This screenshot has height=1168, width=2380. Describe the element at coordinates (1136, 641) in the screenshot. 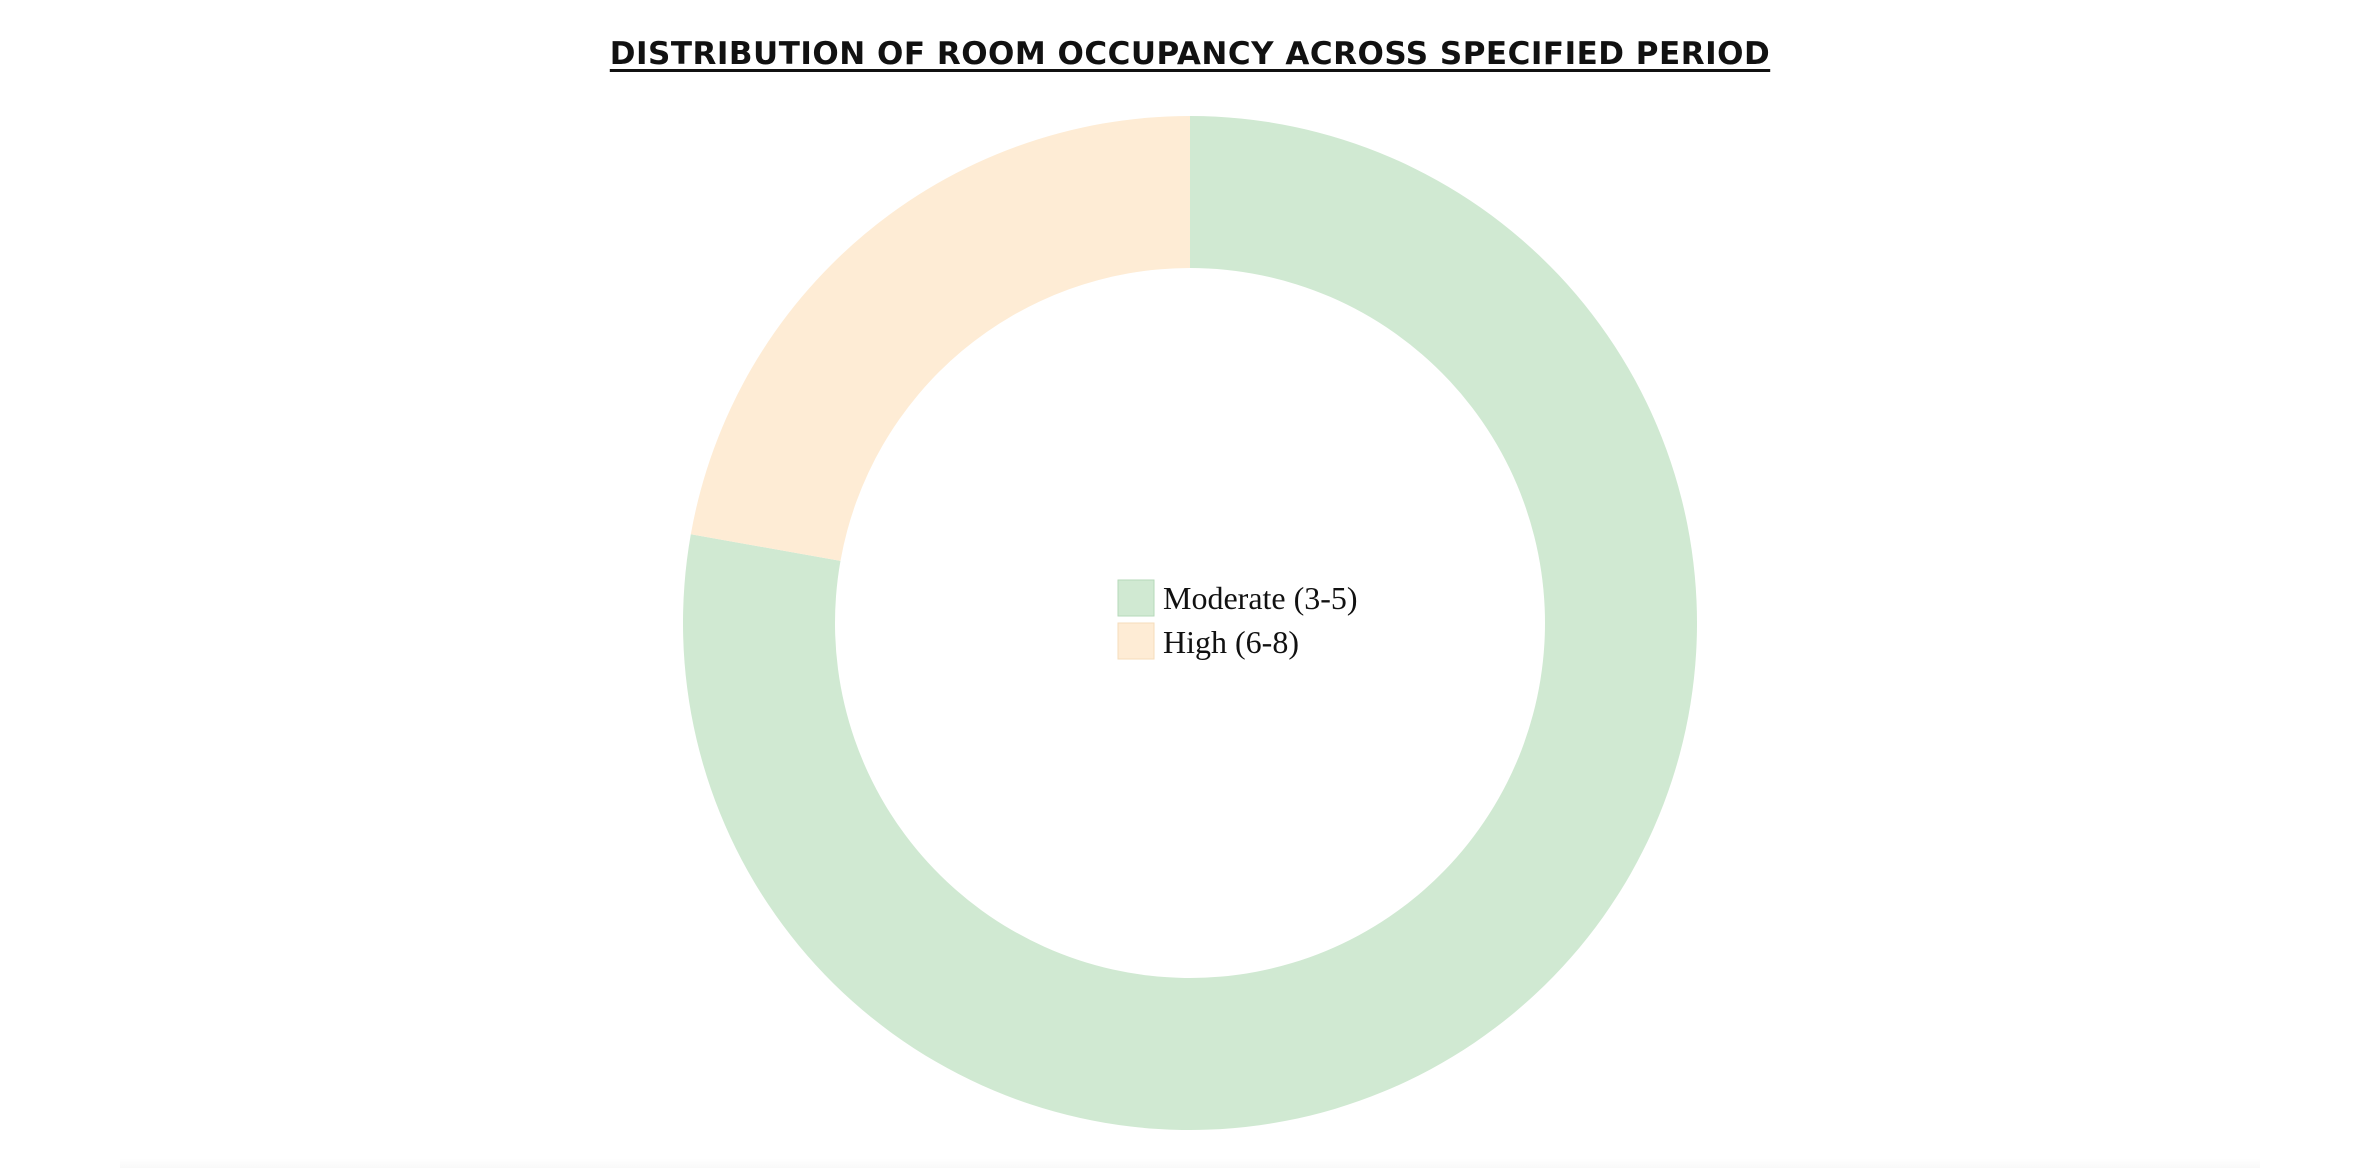

I see `legend-swatch-high` at that location.